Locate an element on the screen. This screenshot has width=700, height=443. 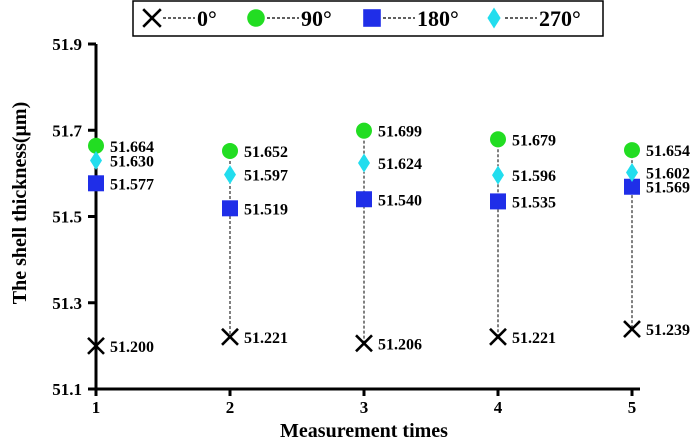
data-label: 51.630 is located at coordinates (132, 161).